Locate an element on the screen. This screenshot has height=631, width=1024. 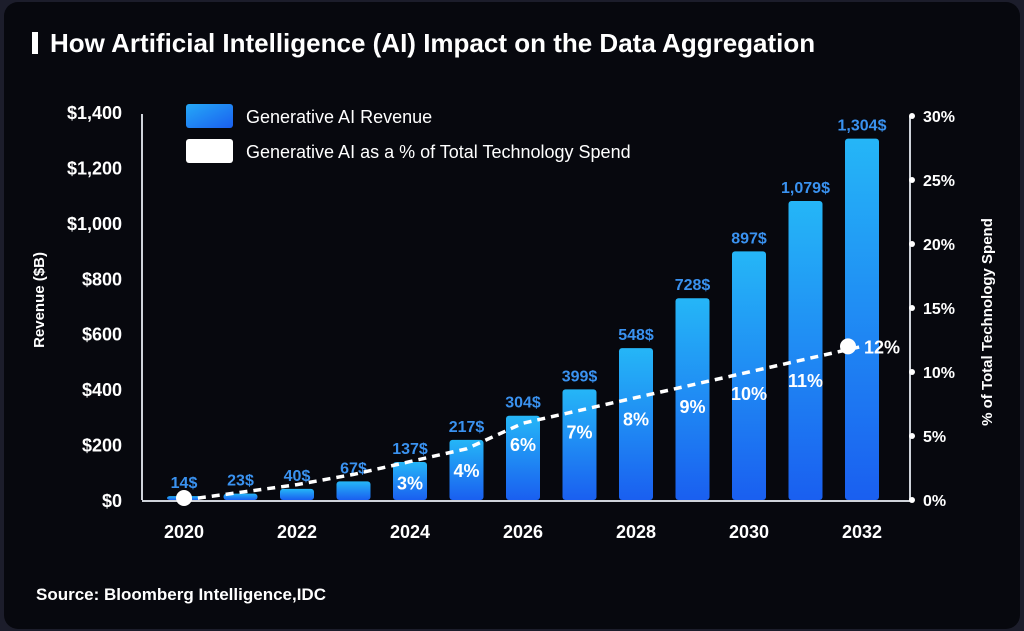
legend-label-revenue: Generative AI Revenue is located at coordinates (339, 117).